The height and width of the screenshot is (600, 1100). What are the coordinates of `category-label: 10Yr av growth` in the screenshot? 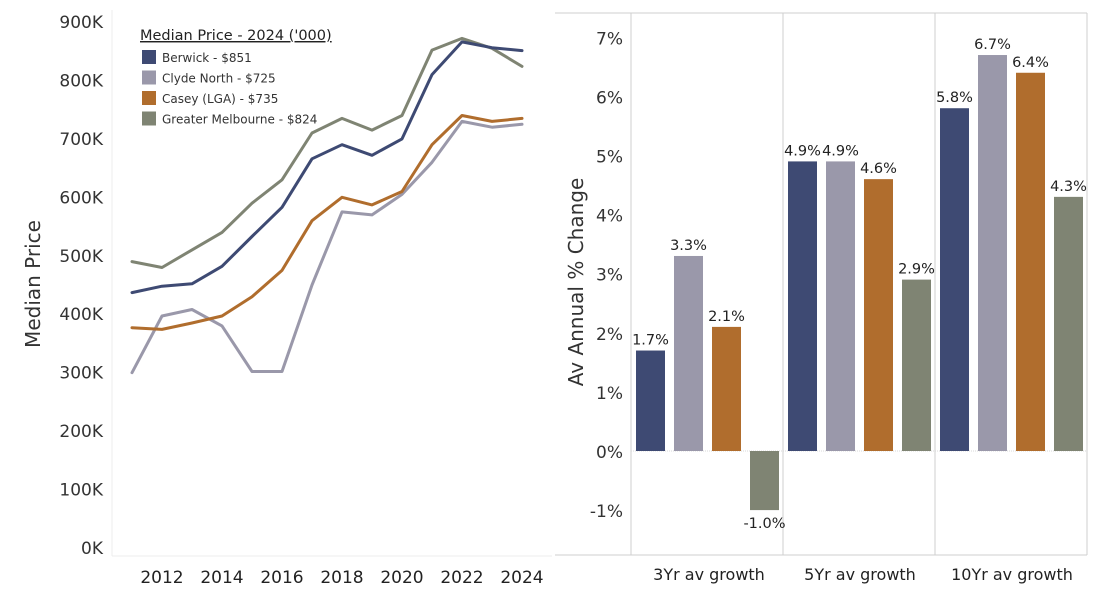 It's located at (1012, 574).